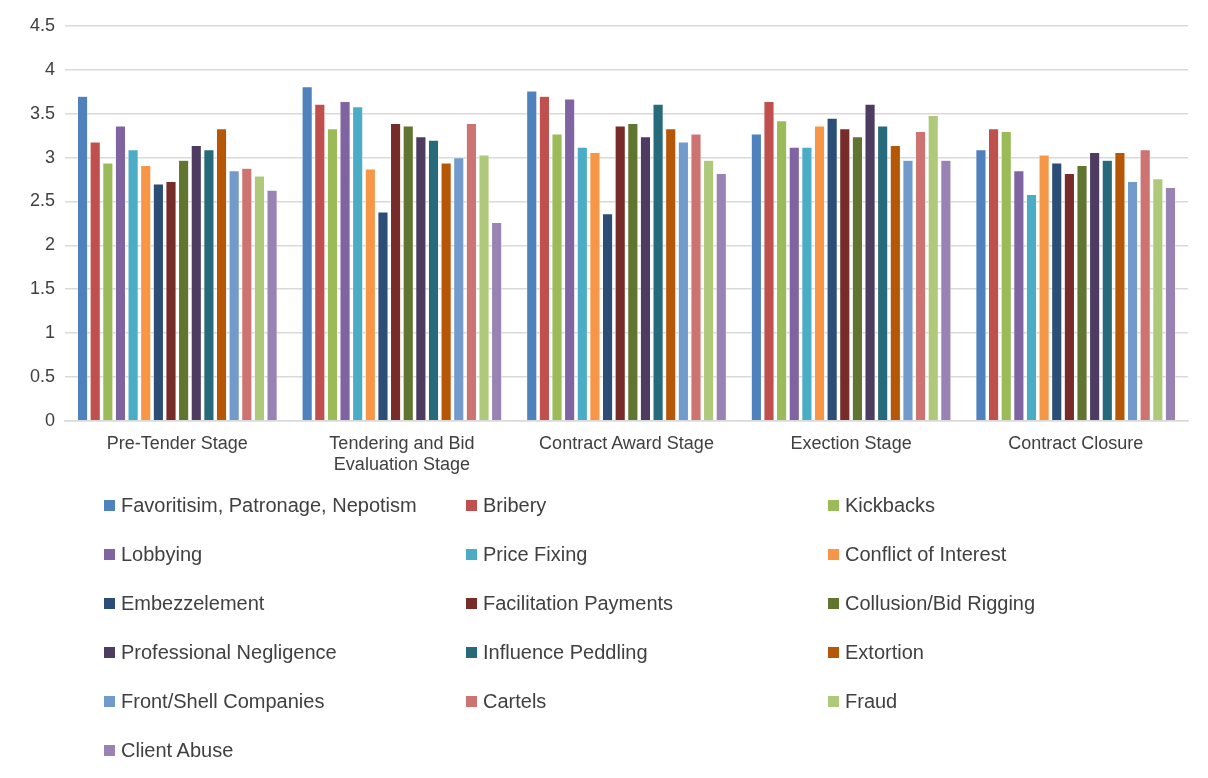 This screenshot has height=778, width=1208. What do you see at coordinates (871, 701) in the screenshot?
I see `legend-label: Fraud` at bounding box center [871, 701].